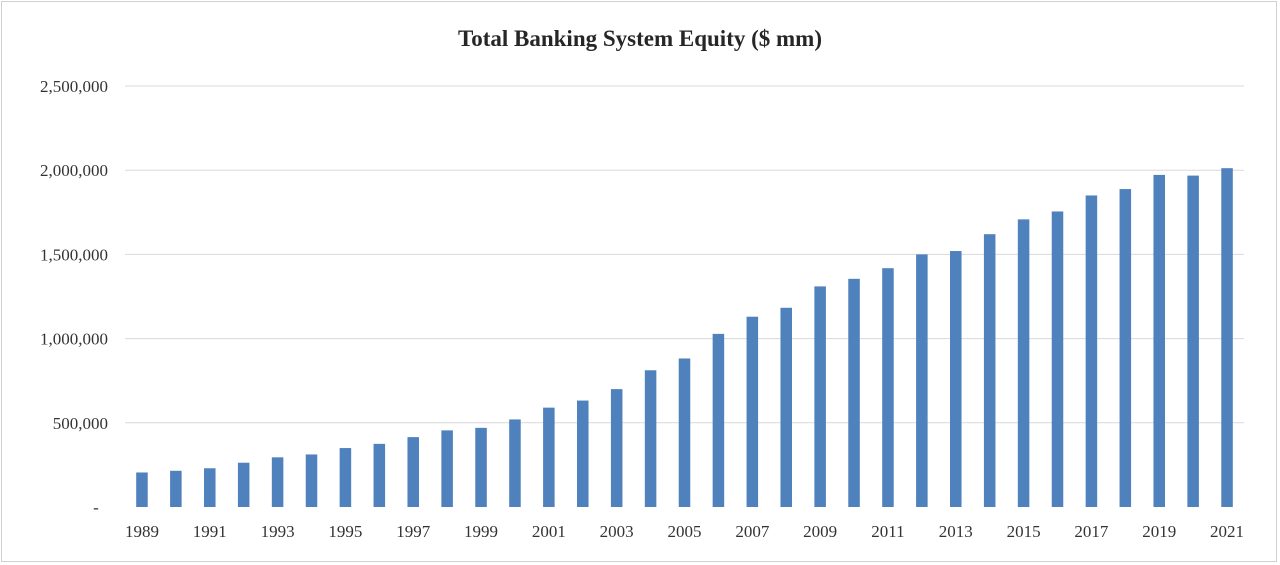  I want to click on y-tick-label: 2,500,000, so click(74, 86).